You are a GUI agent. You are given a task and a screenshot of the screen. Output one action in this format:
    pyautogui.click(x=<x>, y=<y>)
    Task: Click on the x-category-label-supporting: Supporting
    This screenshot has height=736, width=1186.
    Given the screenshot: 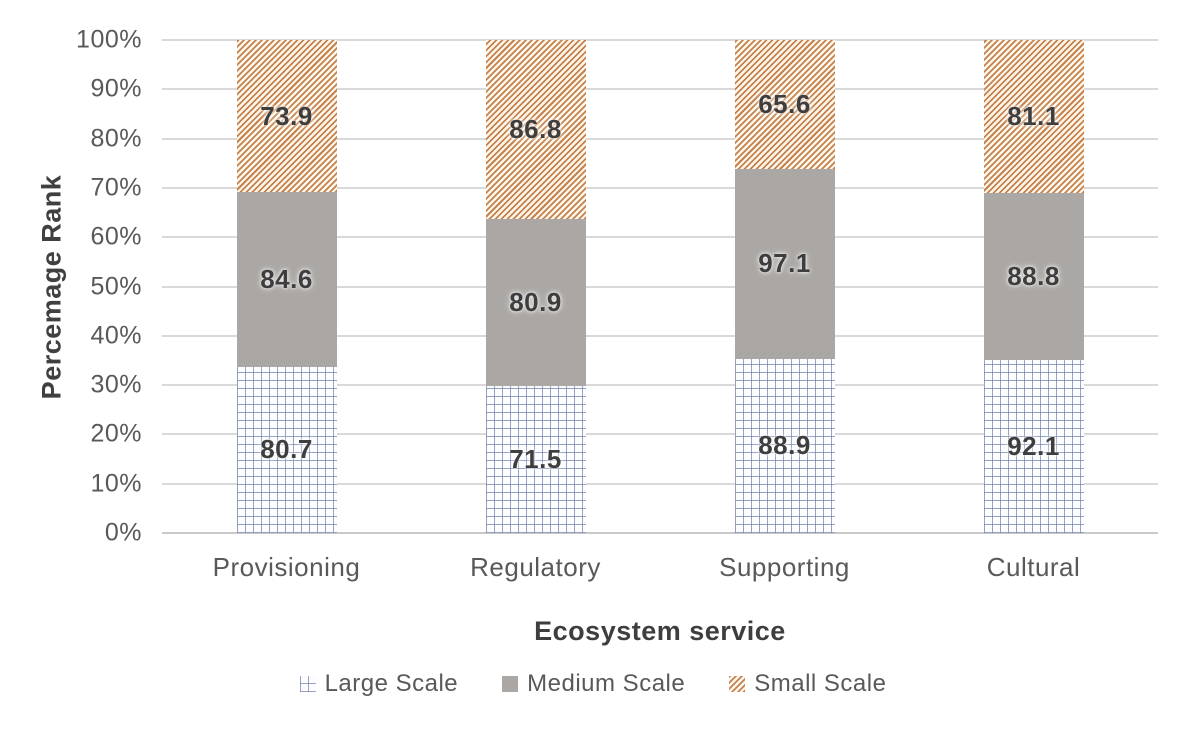 What is the action you would take?
    pyautogui.click(x=784, y=567)
    